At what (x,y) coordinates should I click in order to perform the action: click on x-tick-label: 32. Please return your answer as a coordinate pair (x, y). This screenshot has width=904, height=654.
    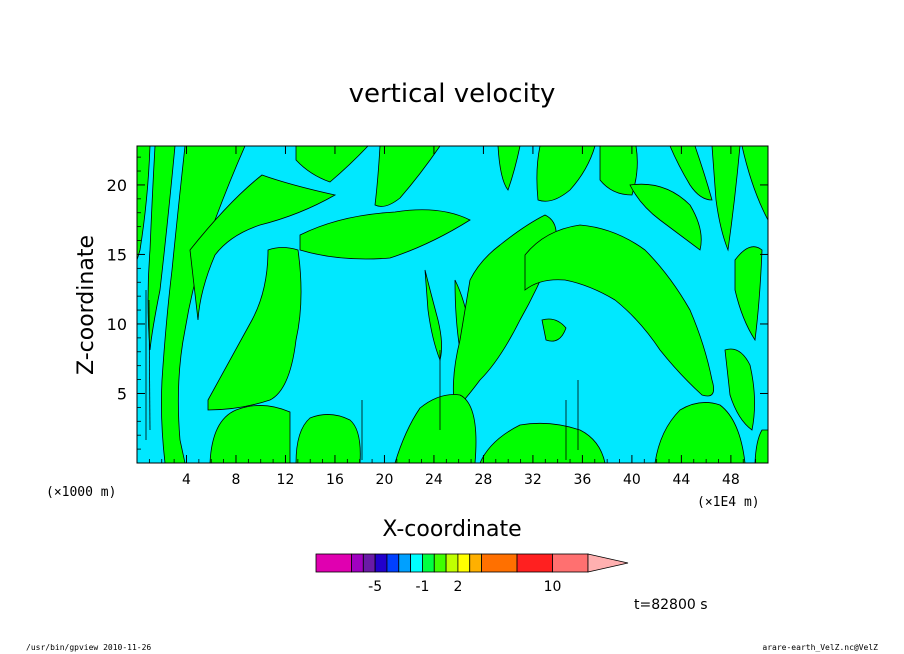
    Looking at the image, I should click on (533, 480).